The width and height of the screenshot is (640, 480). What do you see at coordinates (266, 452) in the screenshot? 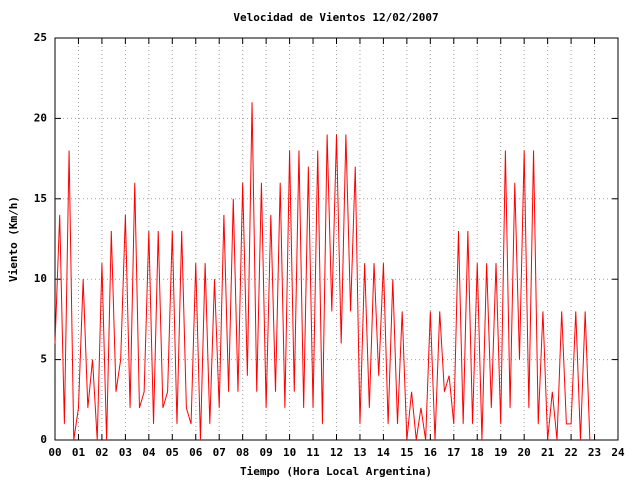
I see `x-tick-label: 09` at bounding box center [266, 452].